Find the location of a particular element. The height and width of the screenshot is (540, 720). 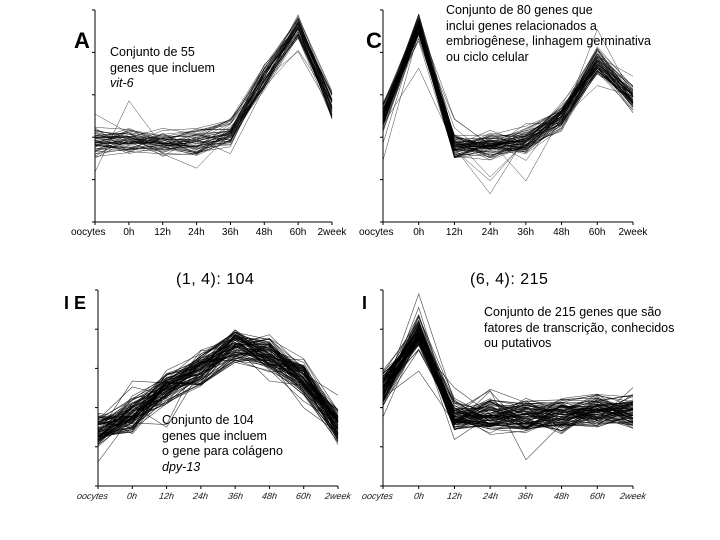

caption-line: Conjunto de 104 is located at coordinates (208, 420).